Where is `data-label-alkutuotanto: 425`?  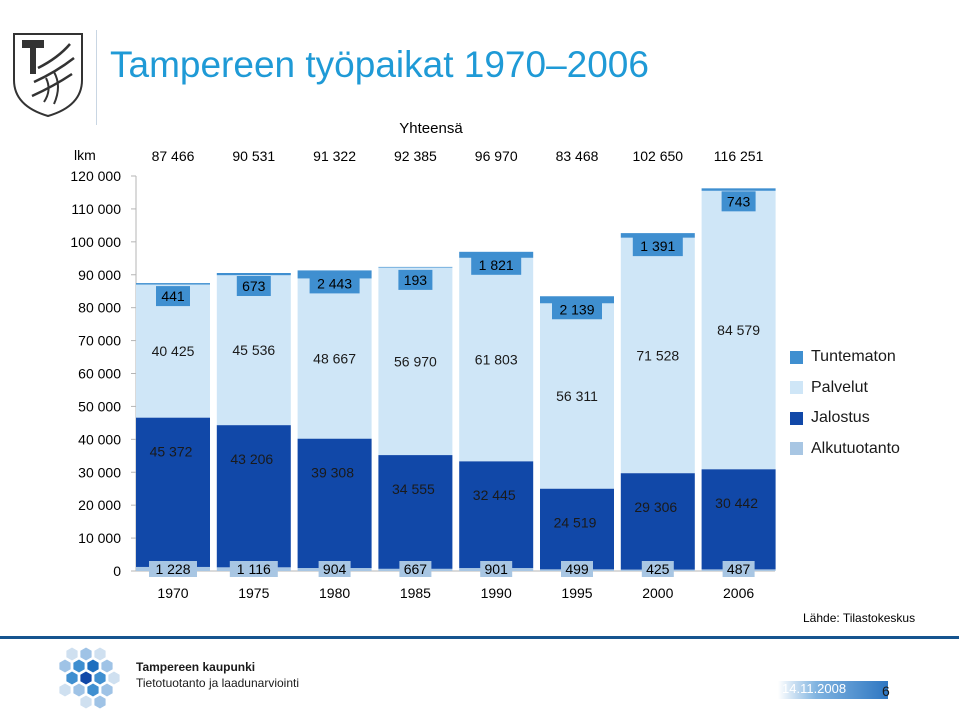 data-label-alkutuotanto: 425 is located at coordinates (658, 569).